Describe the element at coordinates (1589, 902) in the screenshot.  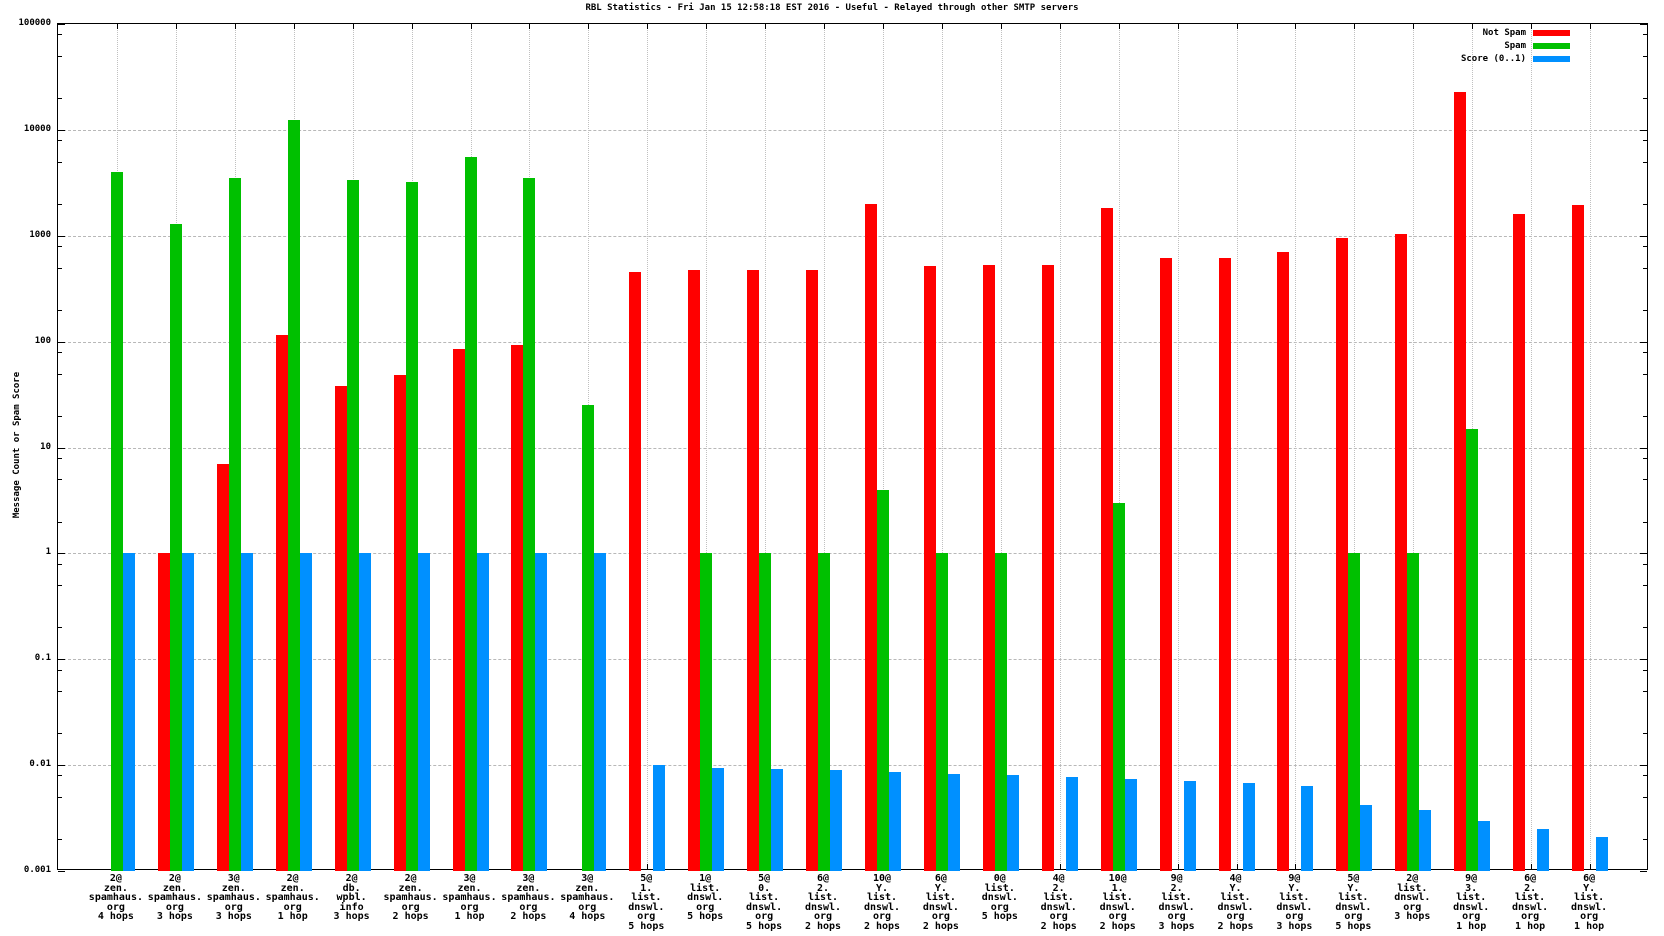
I see `x-category-label: 6@ Y. list. dnswl. org 1 hop` at that location.